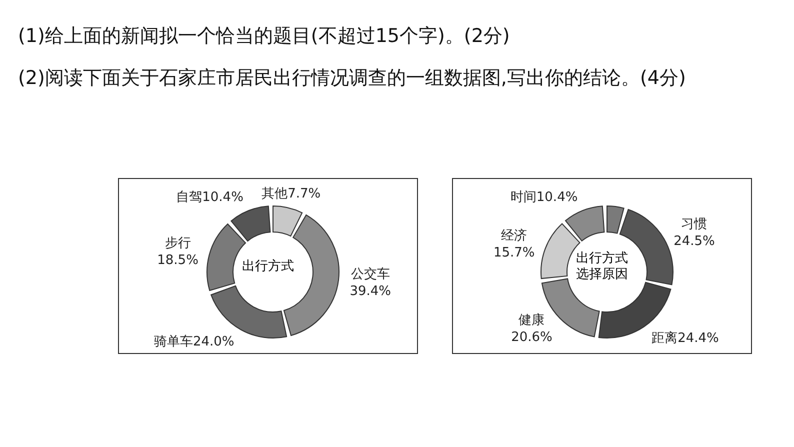  Describe the element at coordinates (371, 290) in the screenshot. I see `data-label: 39.4%` at that location.